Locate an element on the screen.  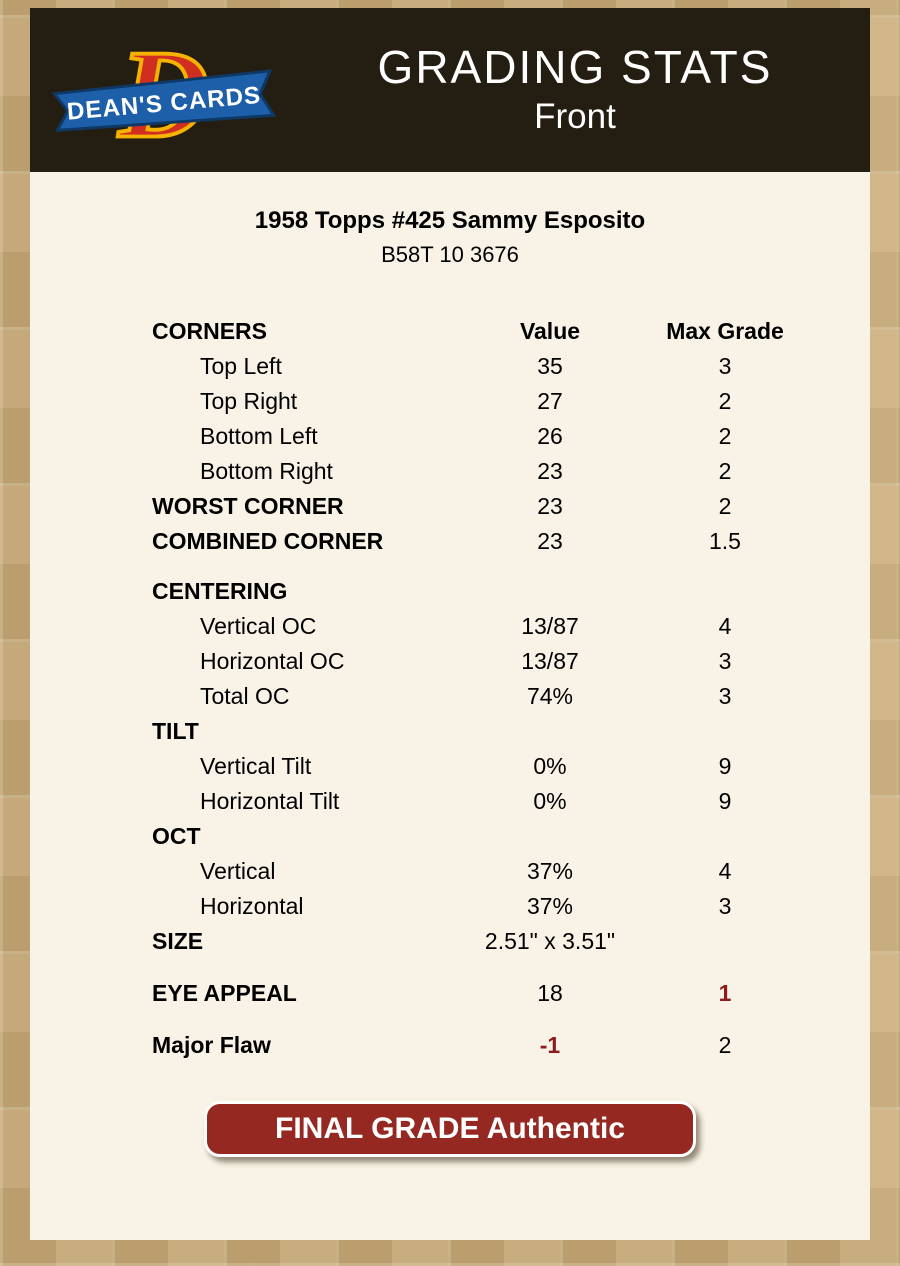
table-row: CORNERS Value Max Grade is located at coordinates (511, 331).